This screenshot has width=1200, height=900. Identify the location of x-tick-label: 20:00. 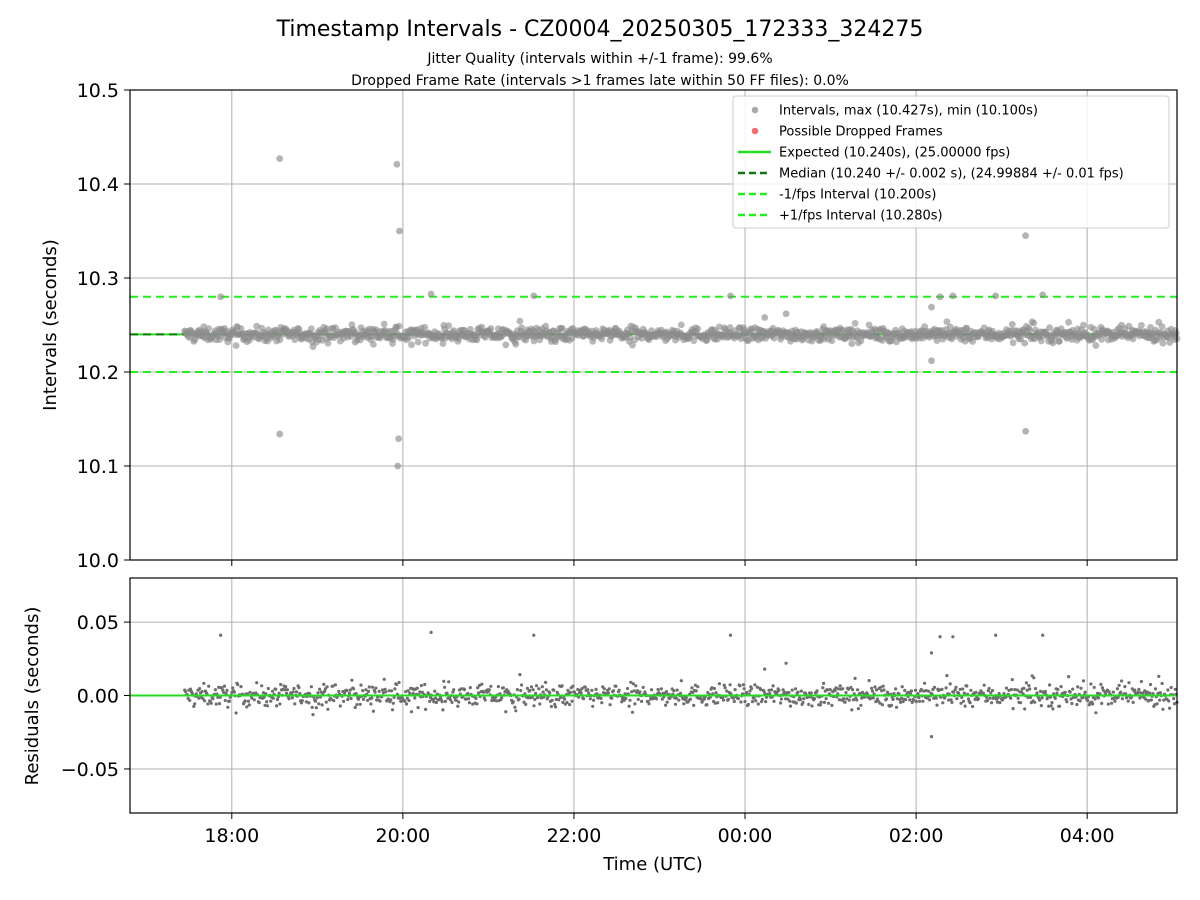
(402, 836).